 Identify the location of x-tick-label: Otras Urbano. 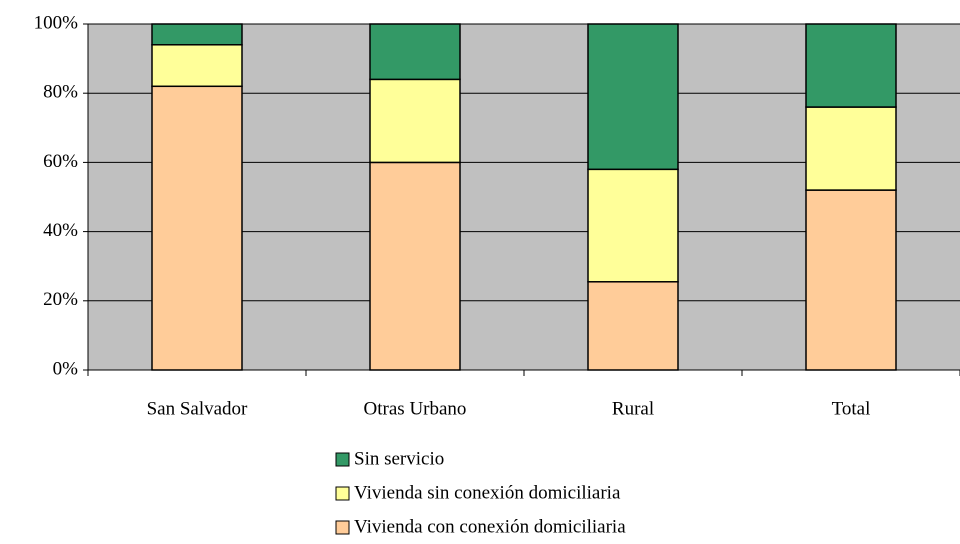
(415, 408).